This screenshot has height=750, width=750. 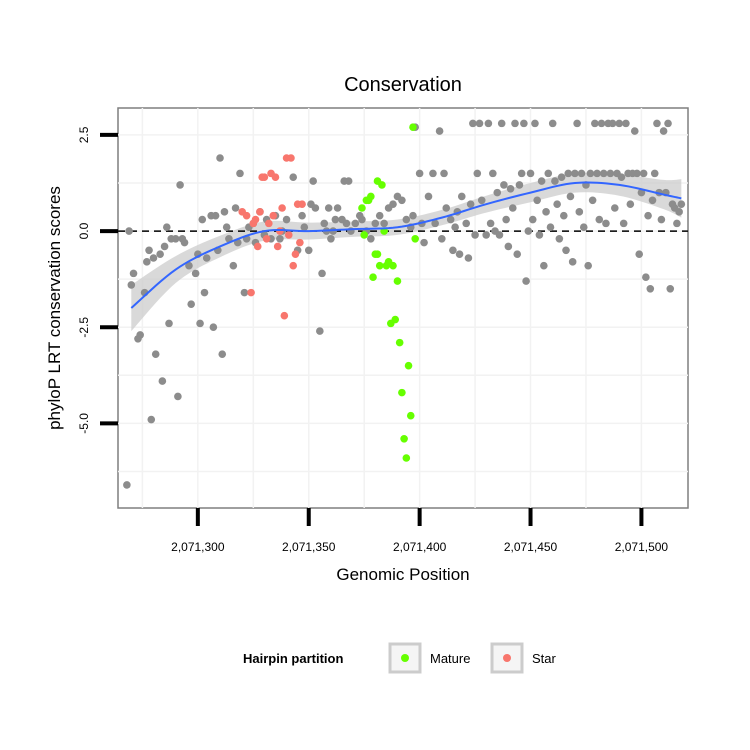 I want to click on legend-label-mature: Mature, so click(x=450, y=658).